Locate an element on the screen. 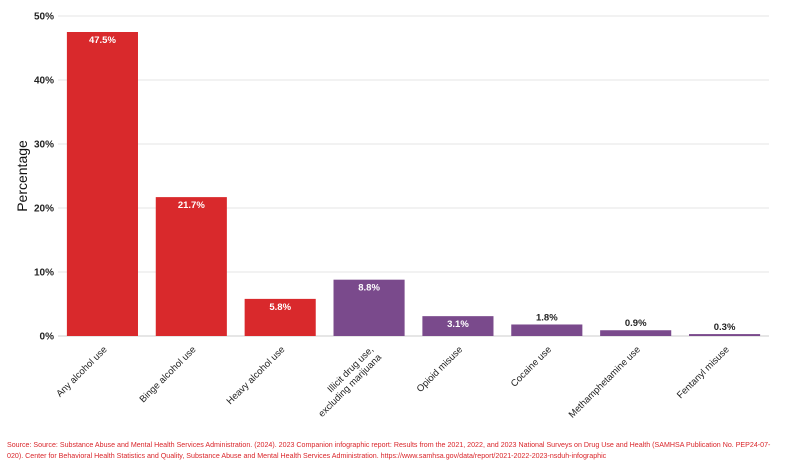 This screenshot has width=789, height=466. y-tick-label: 50% is located at coordinates (44, 17).